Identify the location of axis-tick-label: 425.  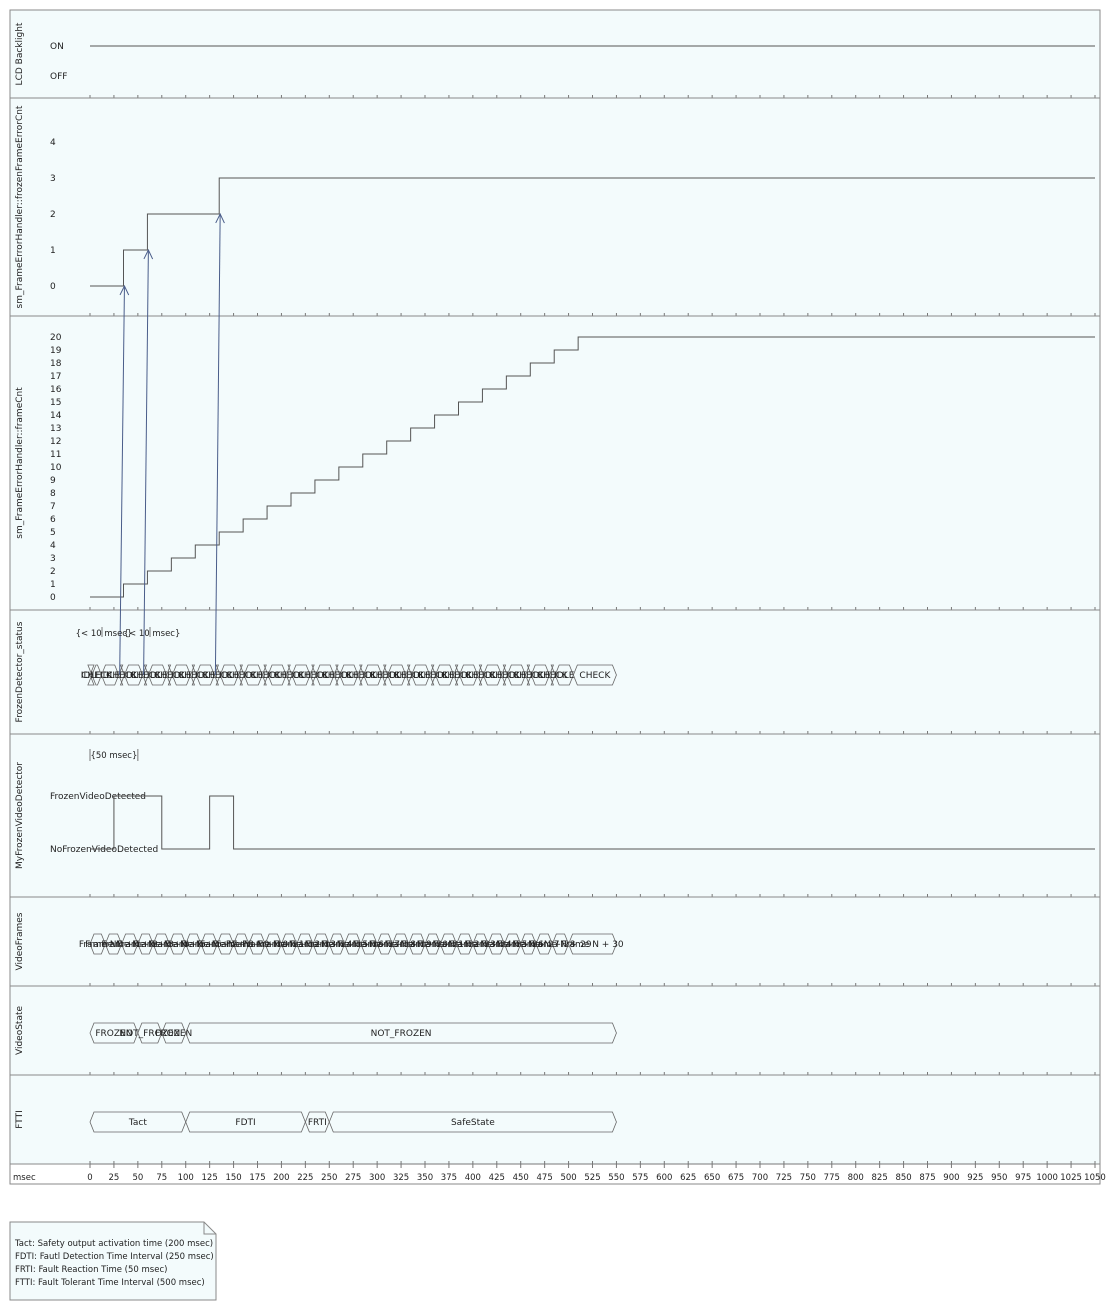
(497, 1178).